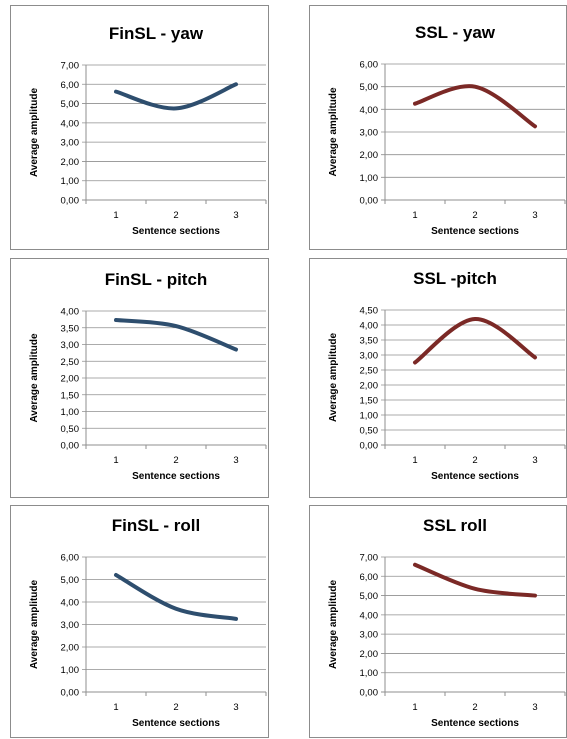 The image size is (567, 739). Describe the element at coordinates (455, 525) in the screenshot. I see `chart-title: SSL roll` at that location.